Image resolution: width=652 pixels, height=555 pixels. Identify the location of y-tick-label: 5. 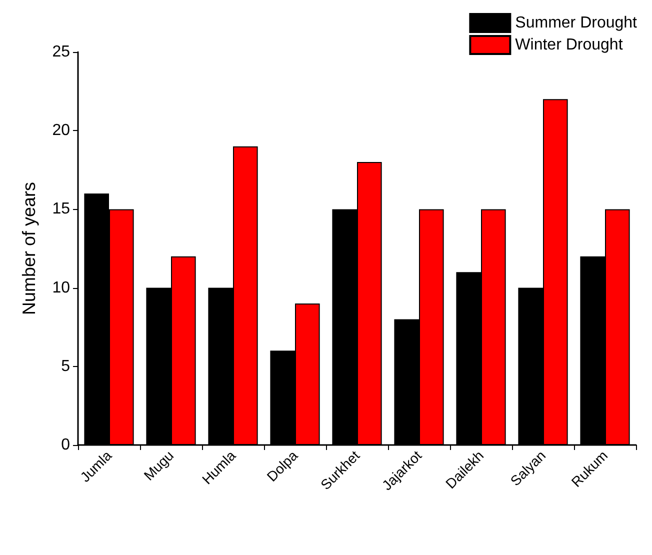
(65, 366).